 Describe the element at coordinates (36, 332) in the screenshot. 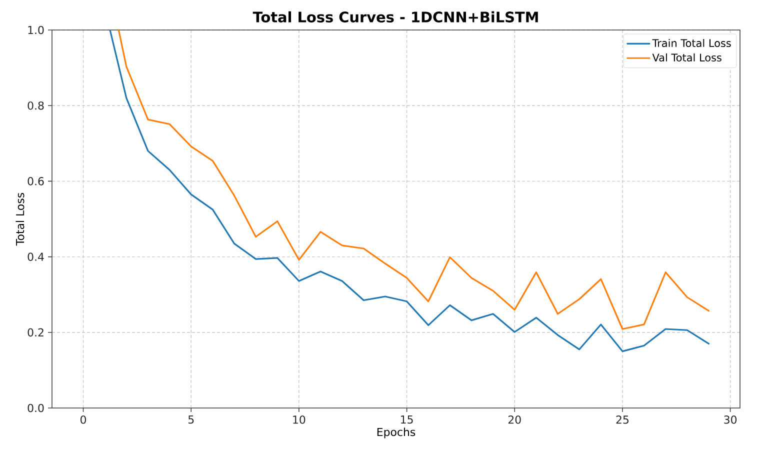

I see `y-tick-label: 0.2` at that location.